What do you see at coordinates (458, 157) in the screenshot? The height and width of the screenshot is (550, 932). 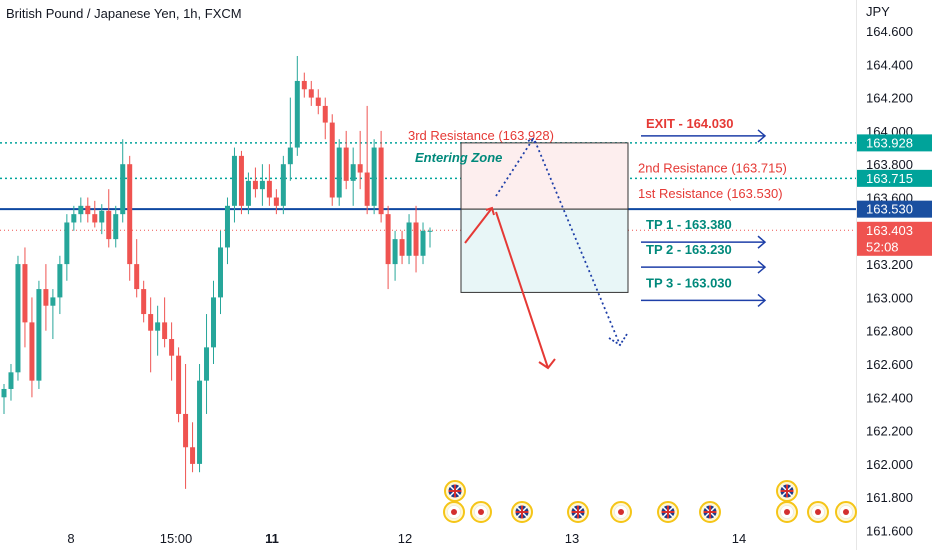 I see `entering-zone-label: Entering Zone` at bounding box center [458, 157].